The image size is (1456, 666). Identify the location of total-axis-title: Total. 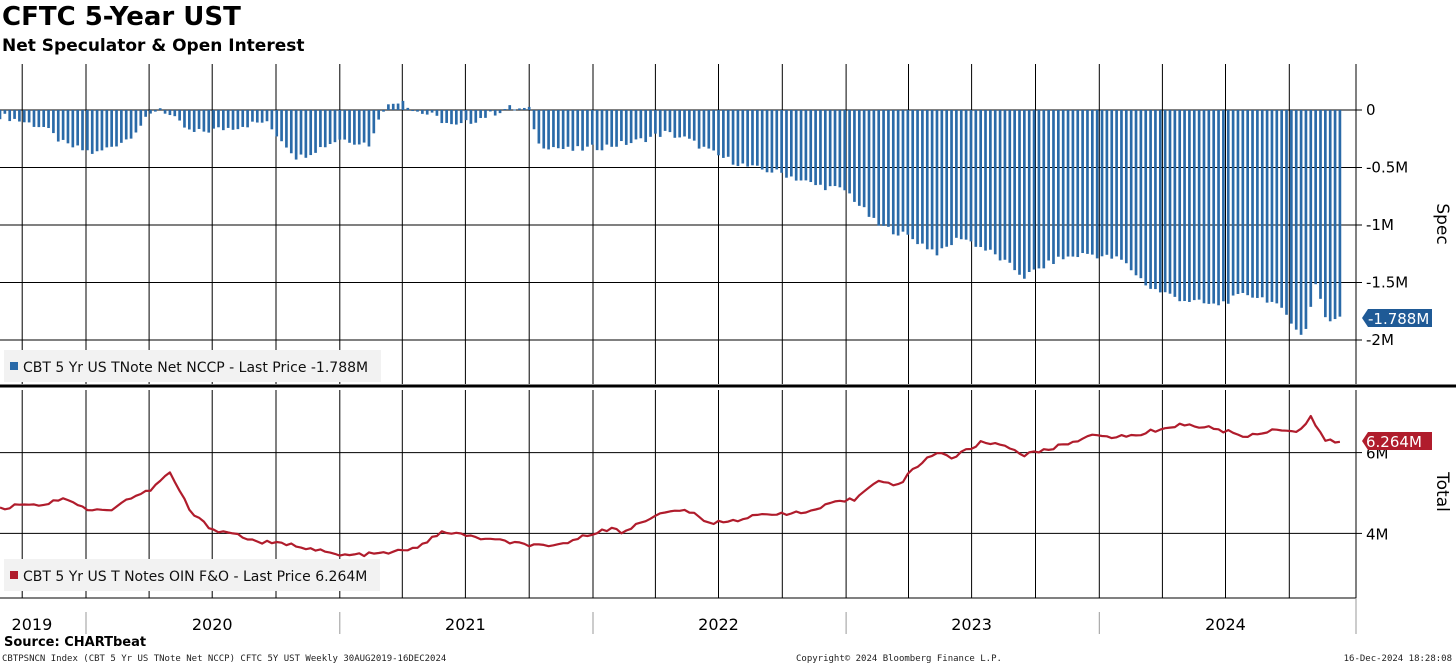
(1442, 491).